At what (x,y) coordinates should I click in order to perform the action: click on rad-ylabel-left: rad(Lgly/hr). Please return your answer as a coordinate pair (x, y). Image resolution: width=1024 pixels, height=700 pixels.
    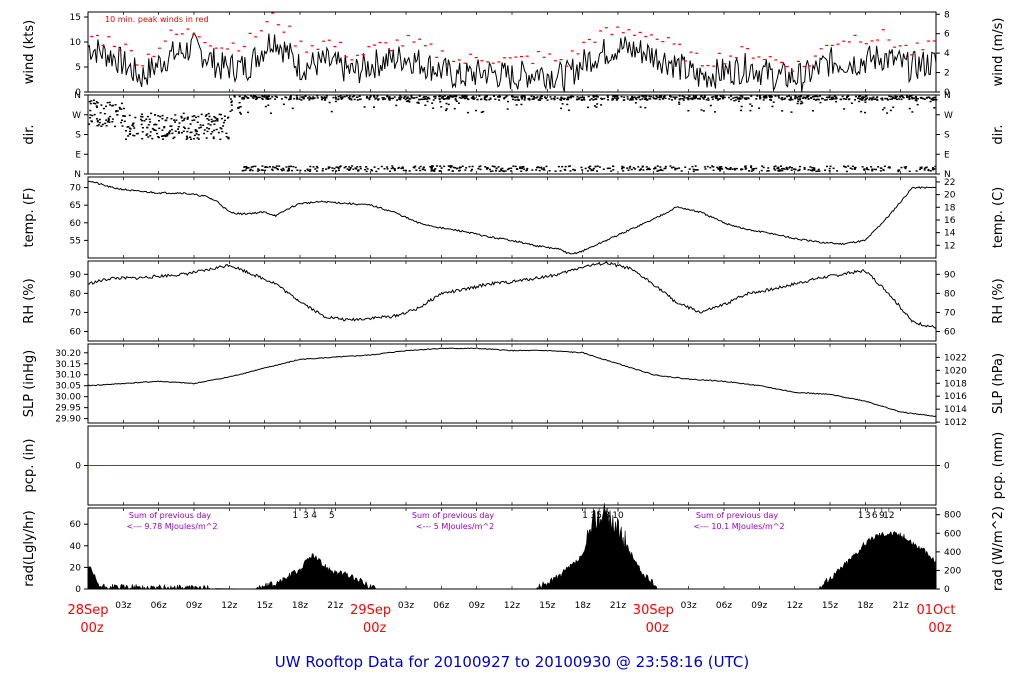
    Looking at the image, I should click on (29, 548).